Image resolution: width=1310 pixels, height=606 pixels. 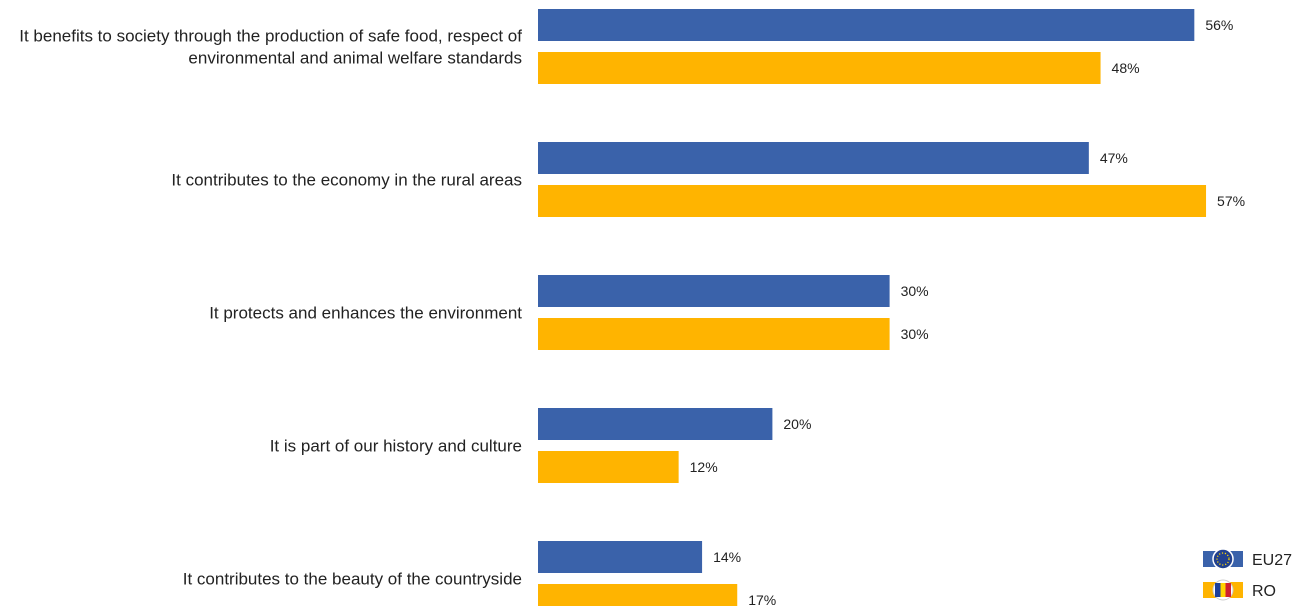 What do you see at coordinates (1247, 559) in the screenshot?
I see `legend-item-eu27: EU27` at bounding box center [1247, 559].